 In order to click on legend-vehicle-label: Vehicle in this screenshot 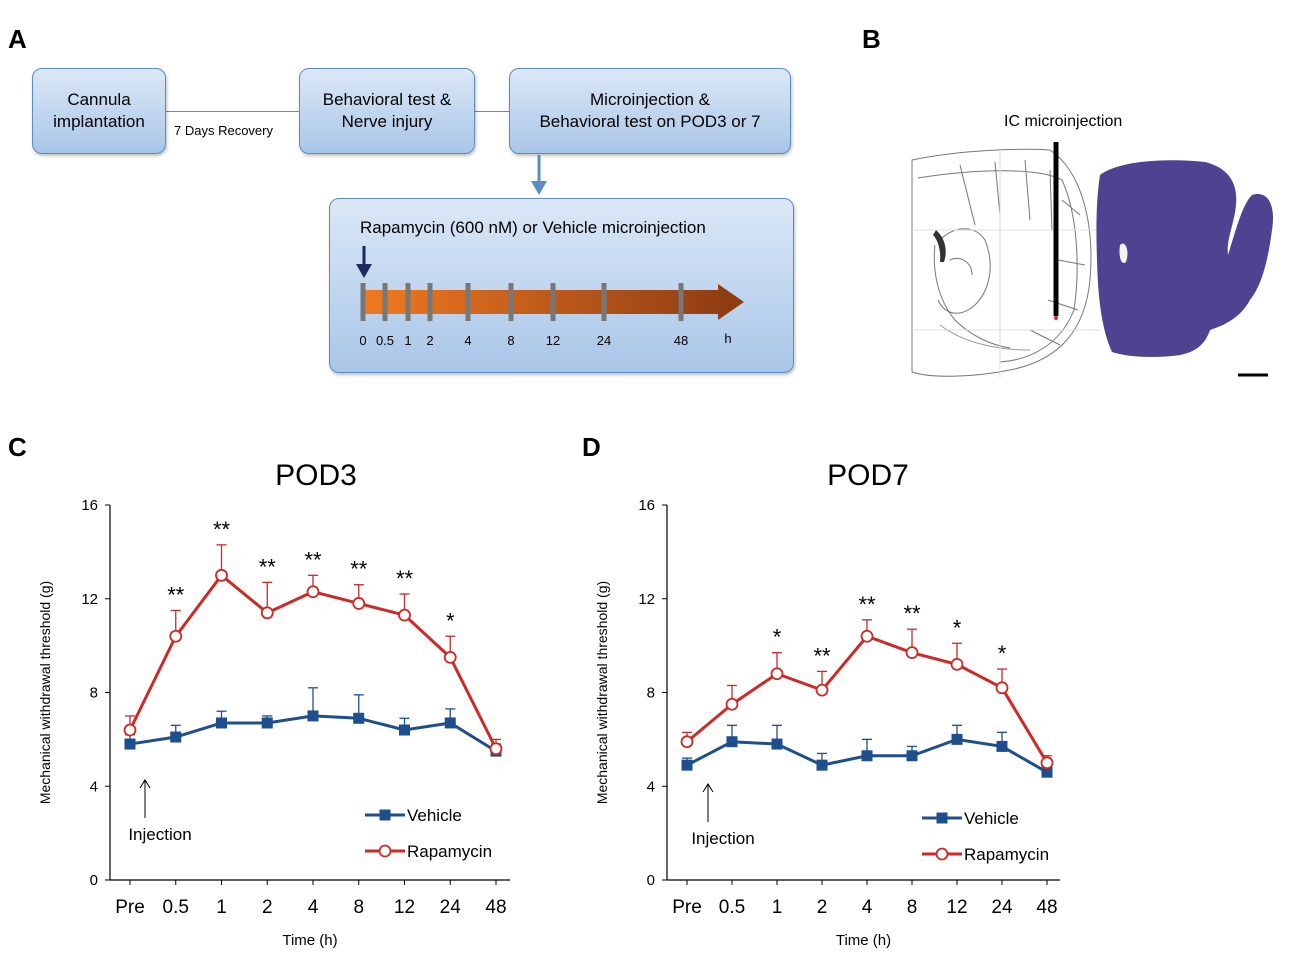, I will do `click(434, 815)`.